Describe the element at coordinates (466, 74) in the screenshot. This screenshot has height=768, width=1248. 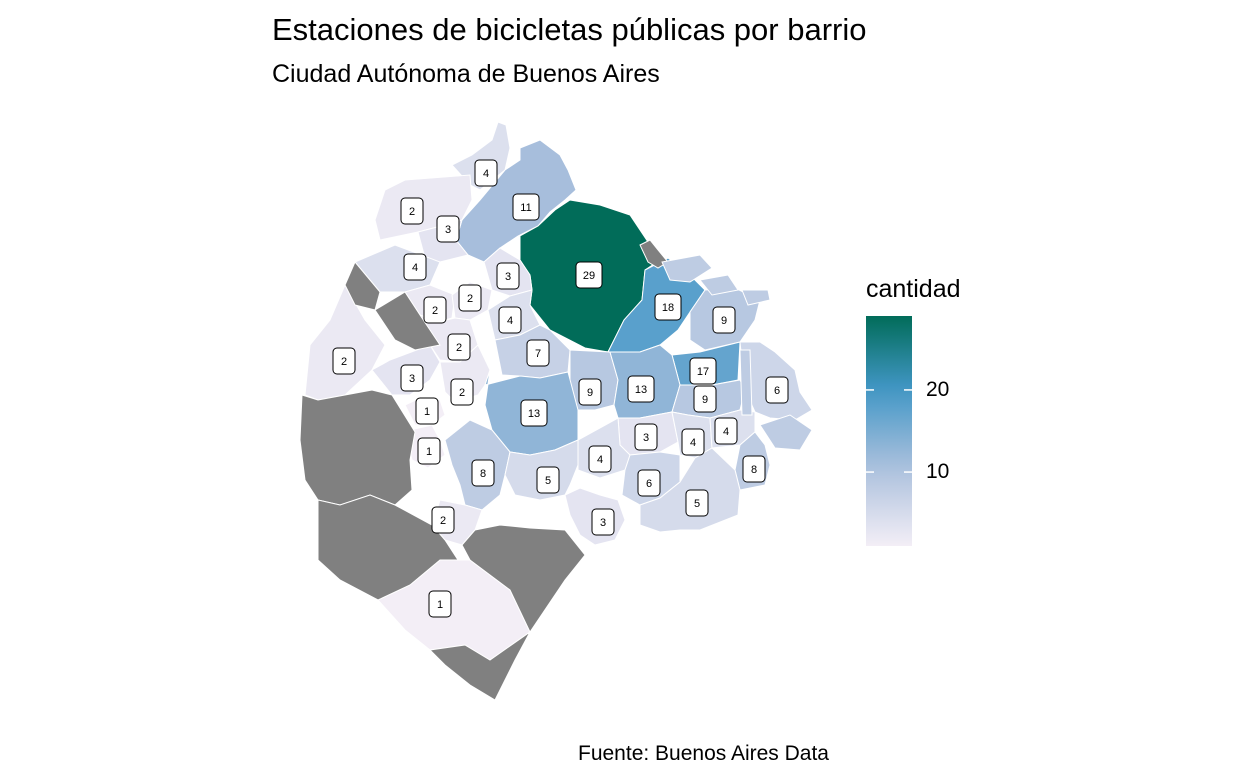
I see `map-subtitle: Ciudad Autónoma de Buenos Aires` at that location.